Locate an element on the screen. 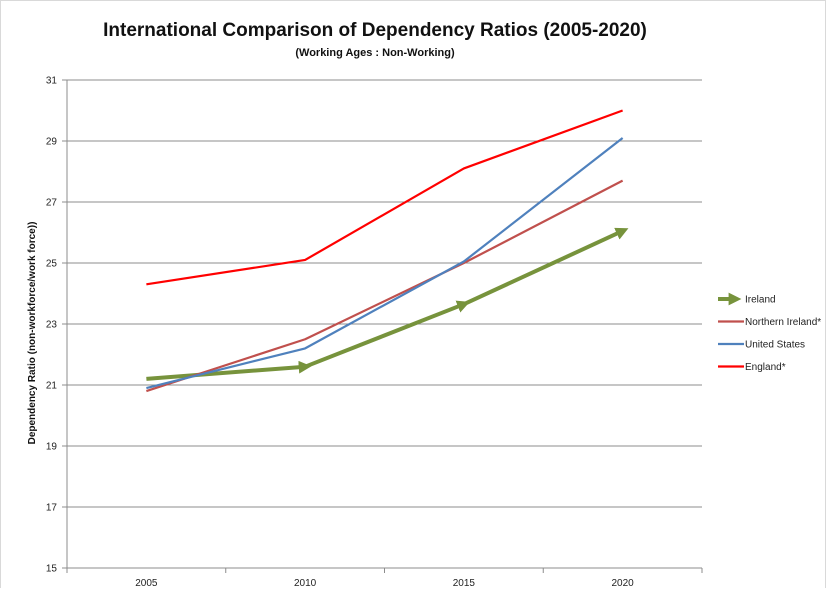 This screenshot has height=589, width=826. y-tick-label: 21 is located at coordinates (52, 386).